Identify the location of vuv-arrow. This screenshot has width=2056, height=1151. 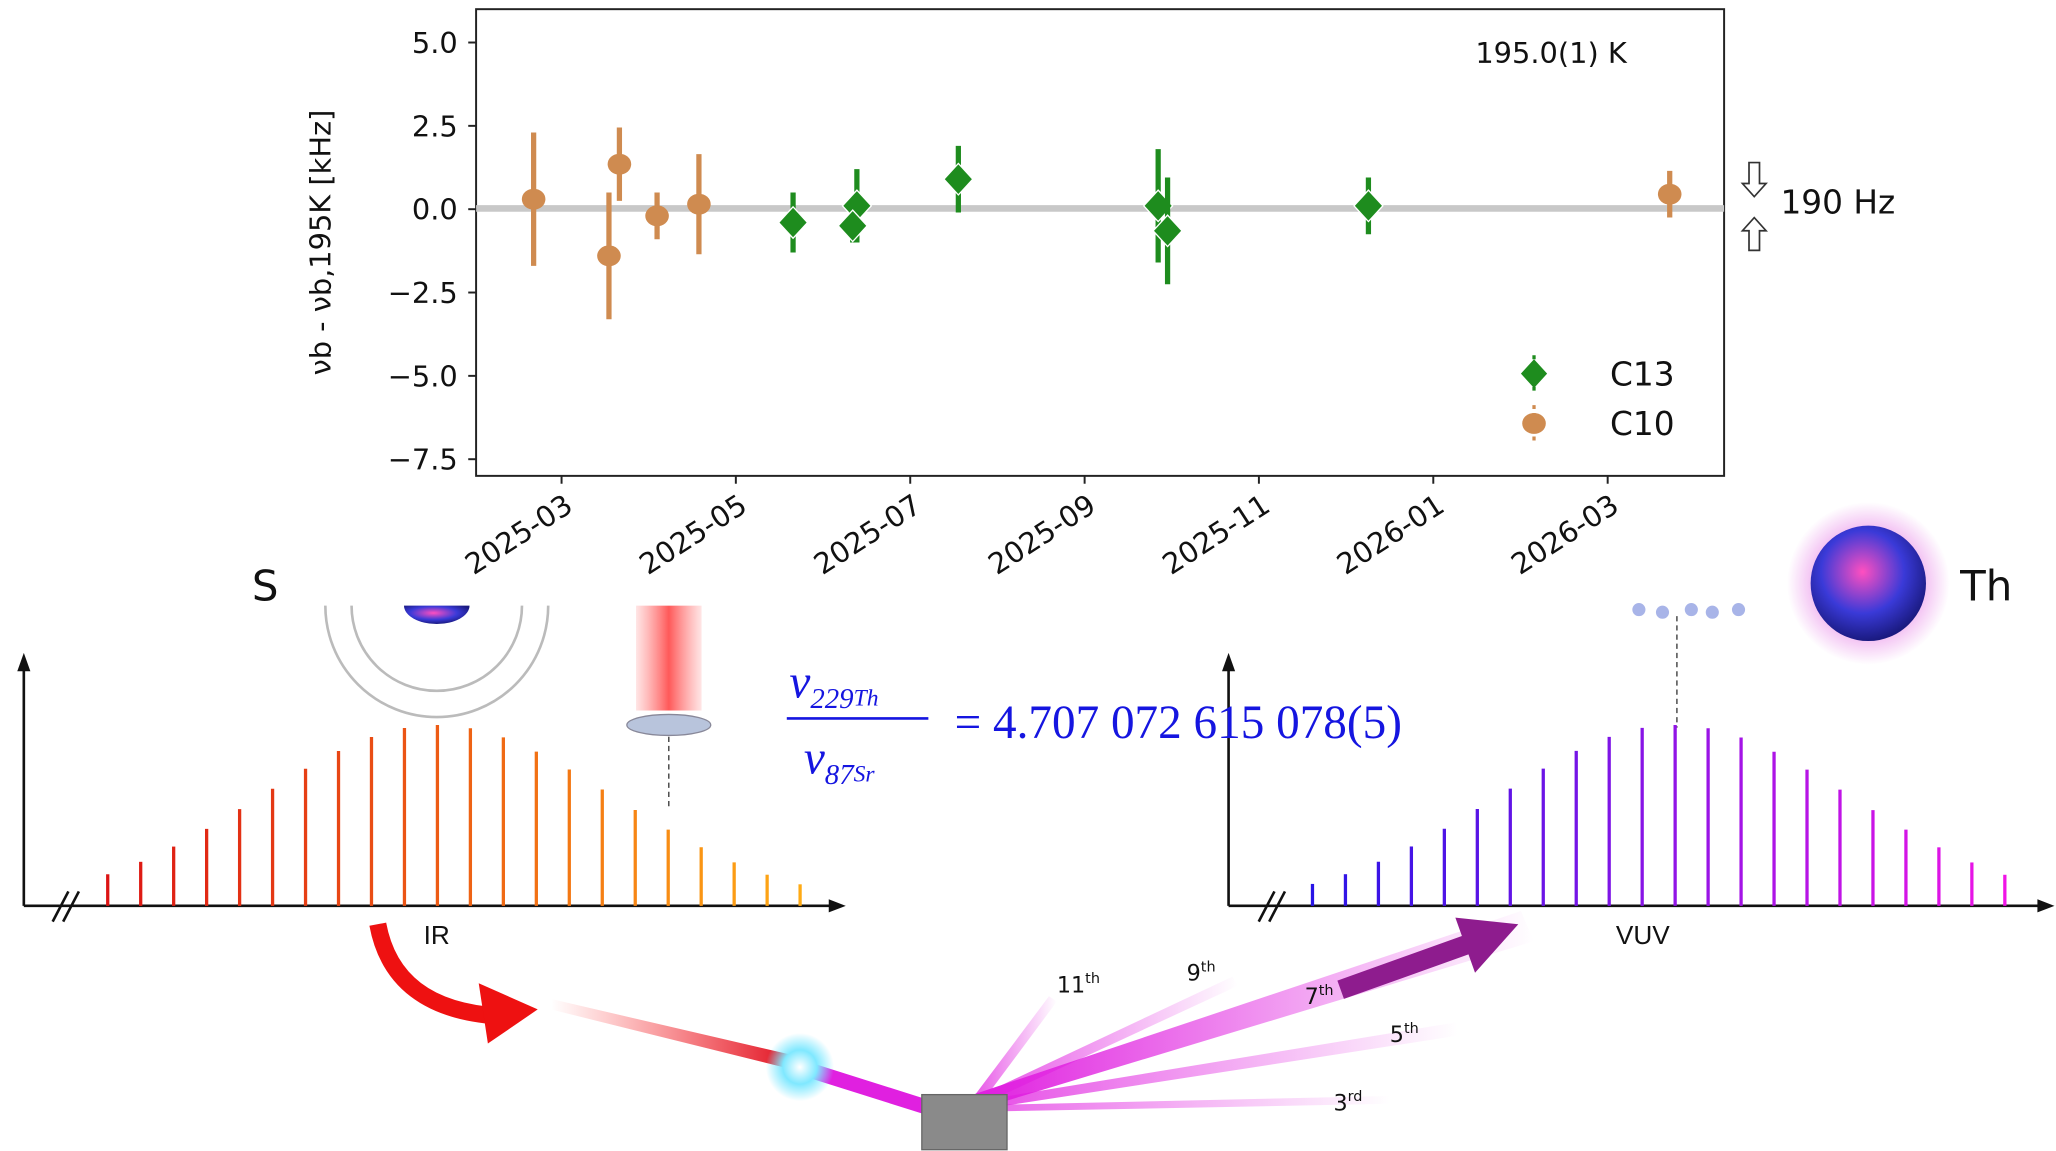
(1428, 958).